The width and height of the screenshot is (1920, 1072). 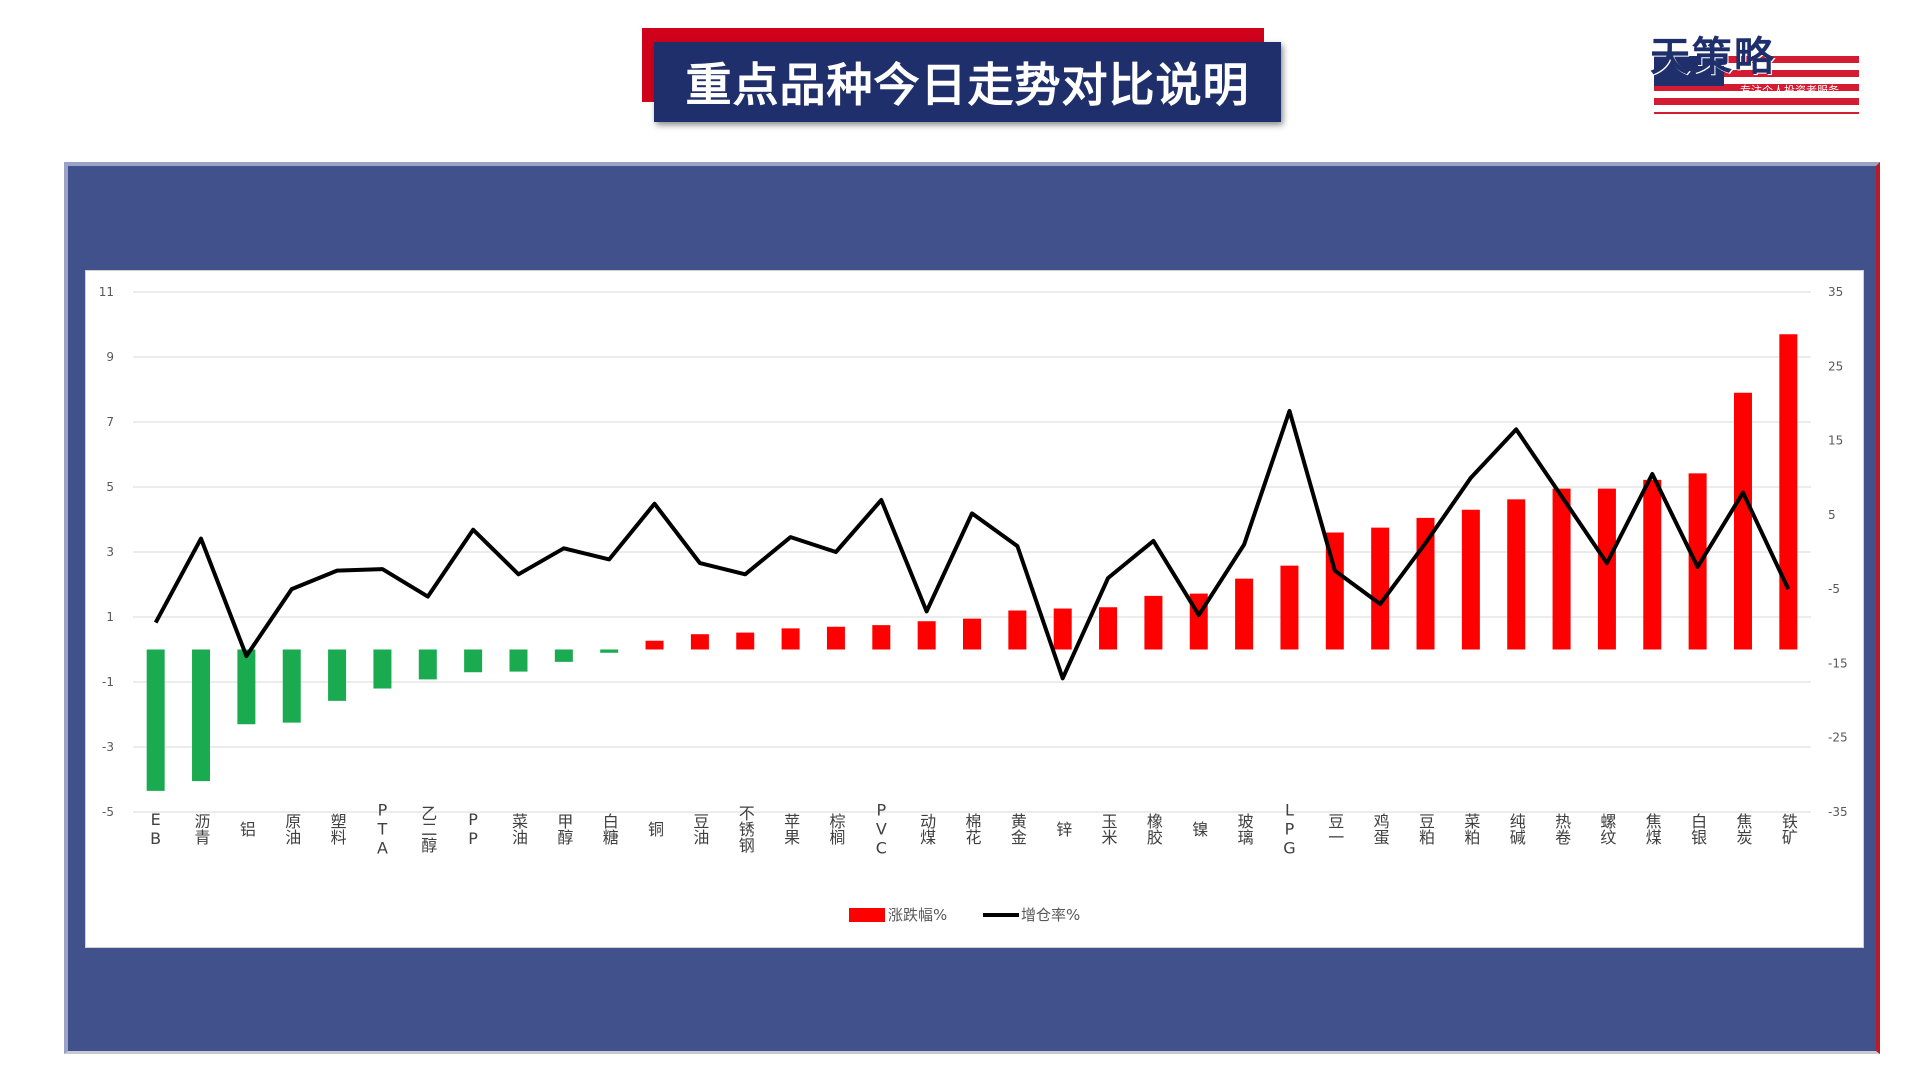 I want to click on category-label: 乙二醇, so click(x=427, y=829).